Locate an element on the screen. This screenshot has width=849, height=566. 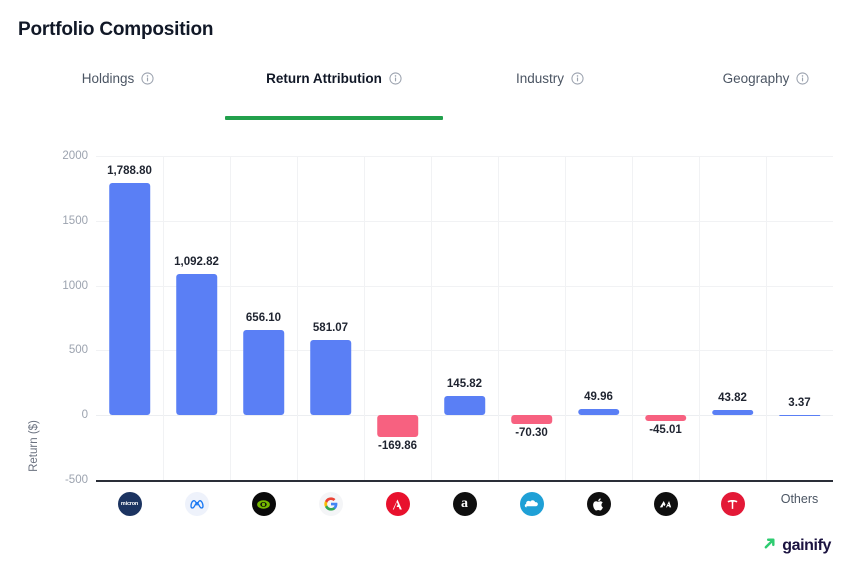
amazon-logo: a is located at coordinates (464, 504).